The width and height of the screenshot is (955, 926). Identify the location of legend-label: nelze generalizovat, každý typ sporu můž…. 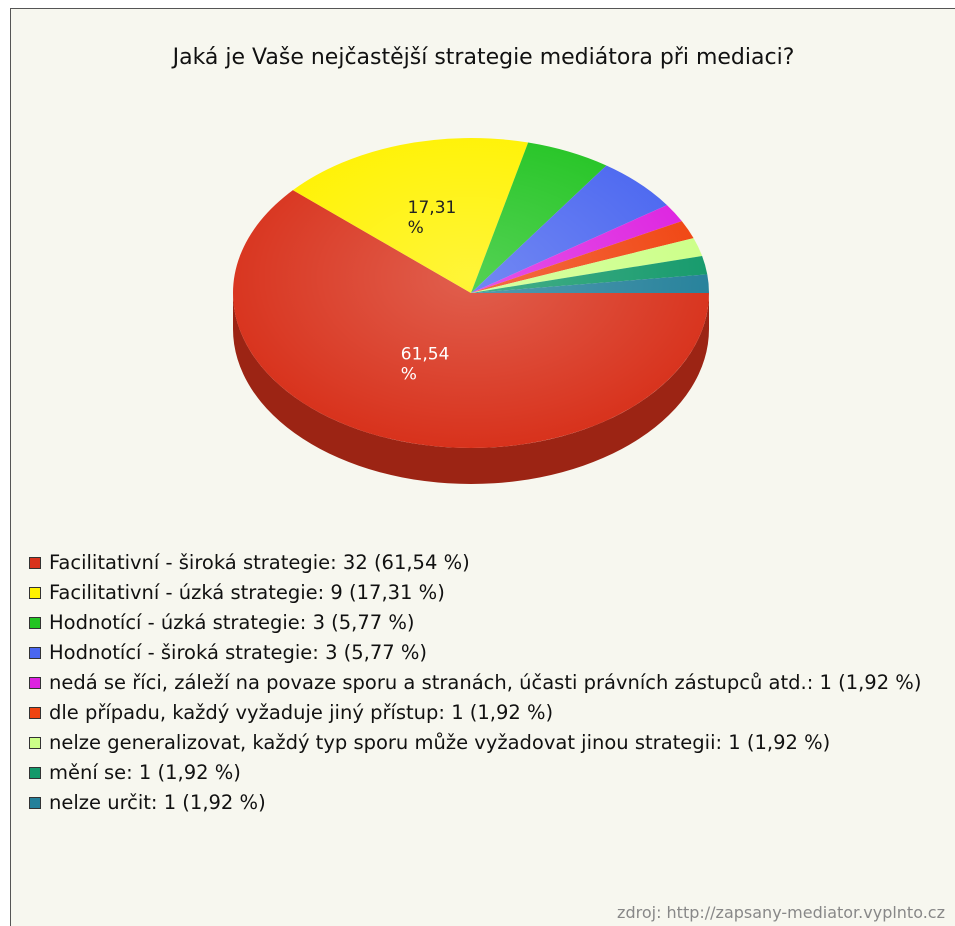
(440, 742).